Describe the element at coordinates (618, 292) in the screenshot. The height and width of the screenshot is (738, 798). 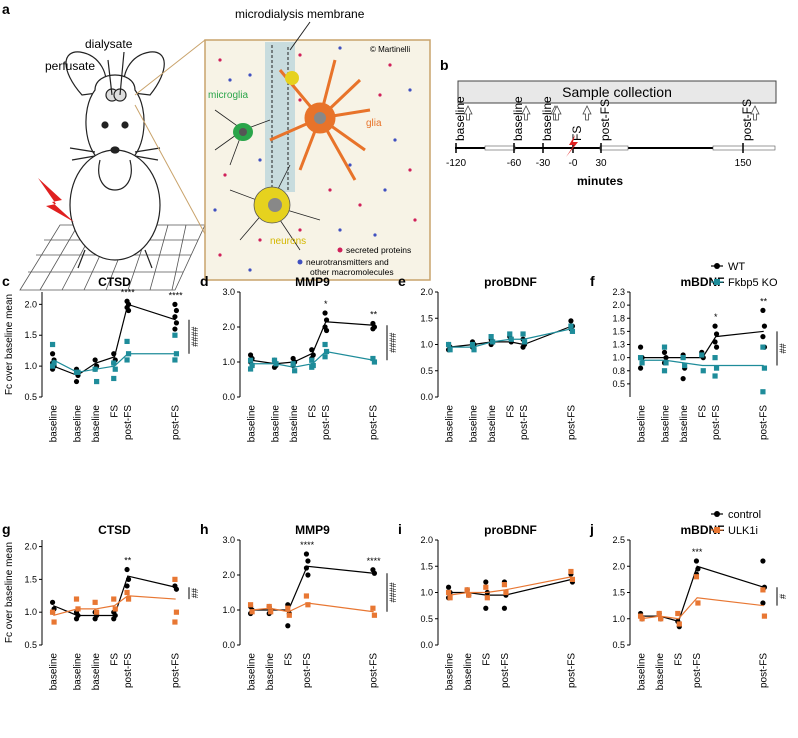
I see `y-tick-label: 2.3` at that location.